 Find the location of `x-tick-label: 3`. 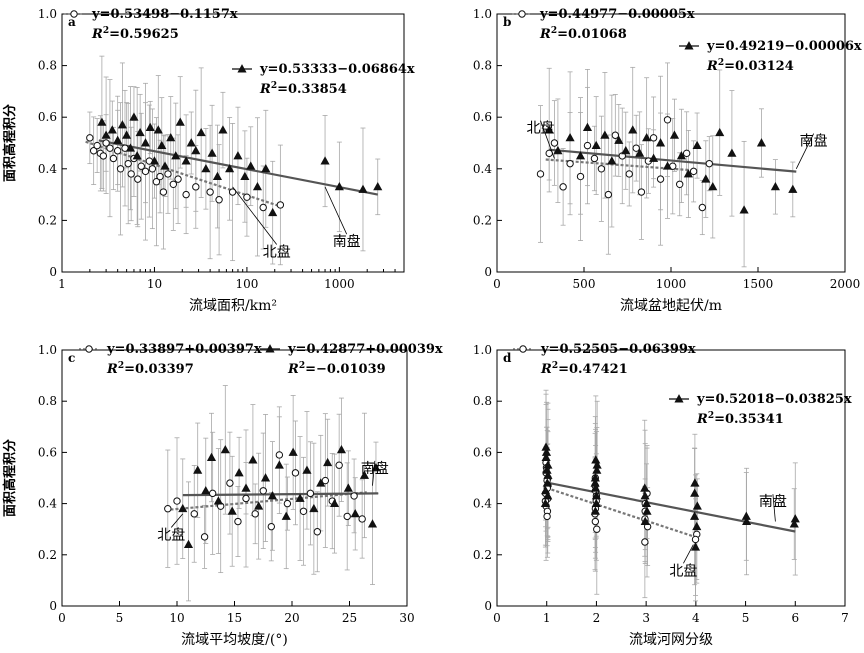

x-tick-label: 3 is located at coordinates (646, 618).